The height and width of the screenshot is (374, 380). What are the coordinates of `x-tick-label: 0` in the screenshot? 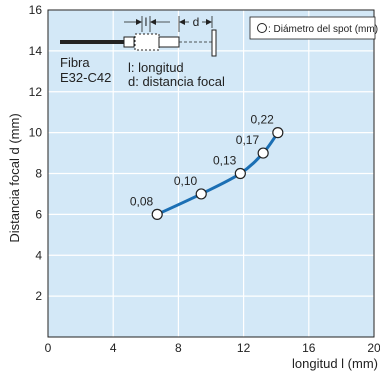 It's located at (48, 348).